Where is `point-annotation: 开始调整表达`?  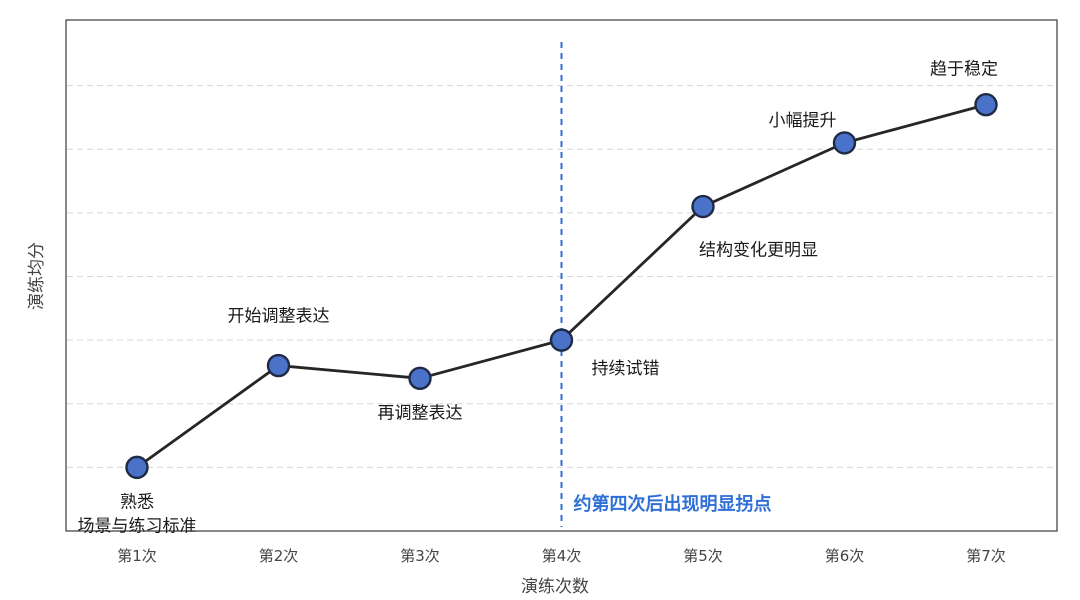 point-annotation: 开始调整表达 is located at coordinates (279, 317).